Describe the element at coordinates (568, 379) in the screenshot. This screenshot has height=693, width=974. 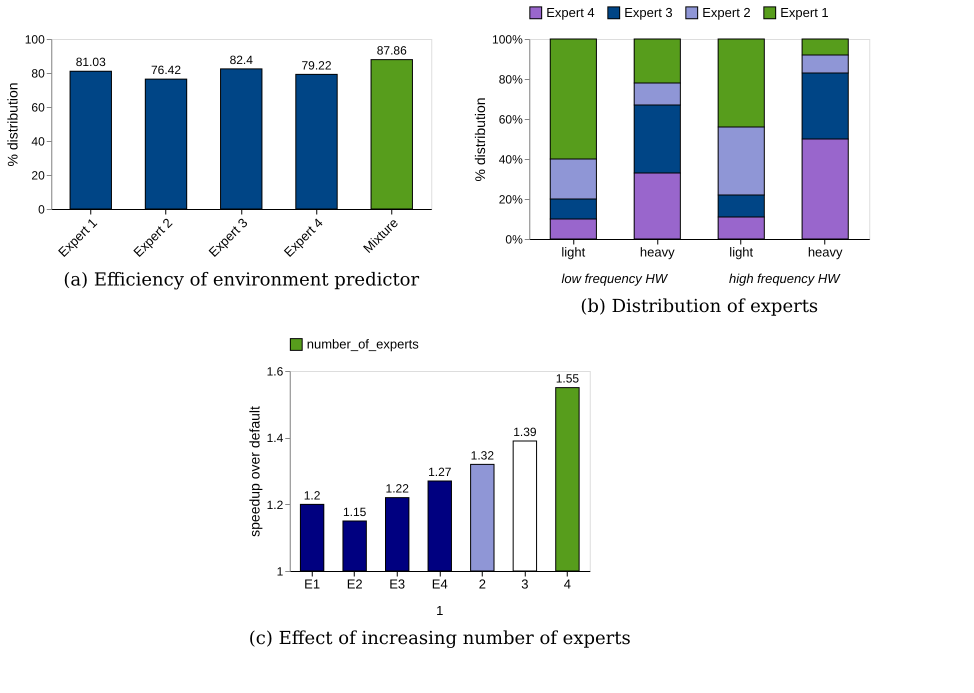
I see `data-label: 1.55` at that location.